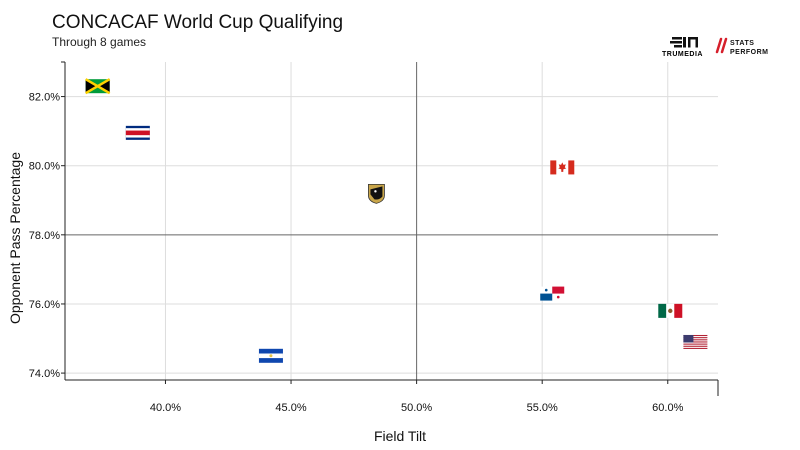 Image resolution: width=800 pixels, height=450 pixels. I want to click on jamaica-flag-icon, so click(98, 86).